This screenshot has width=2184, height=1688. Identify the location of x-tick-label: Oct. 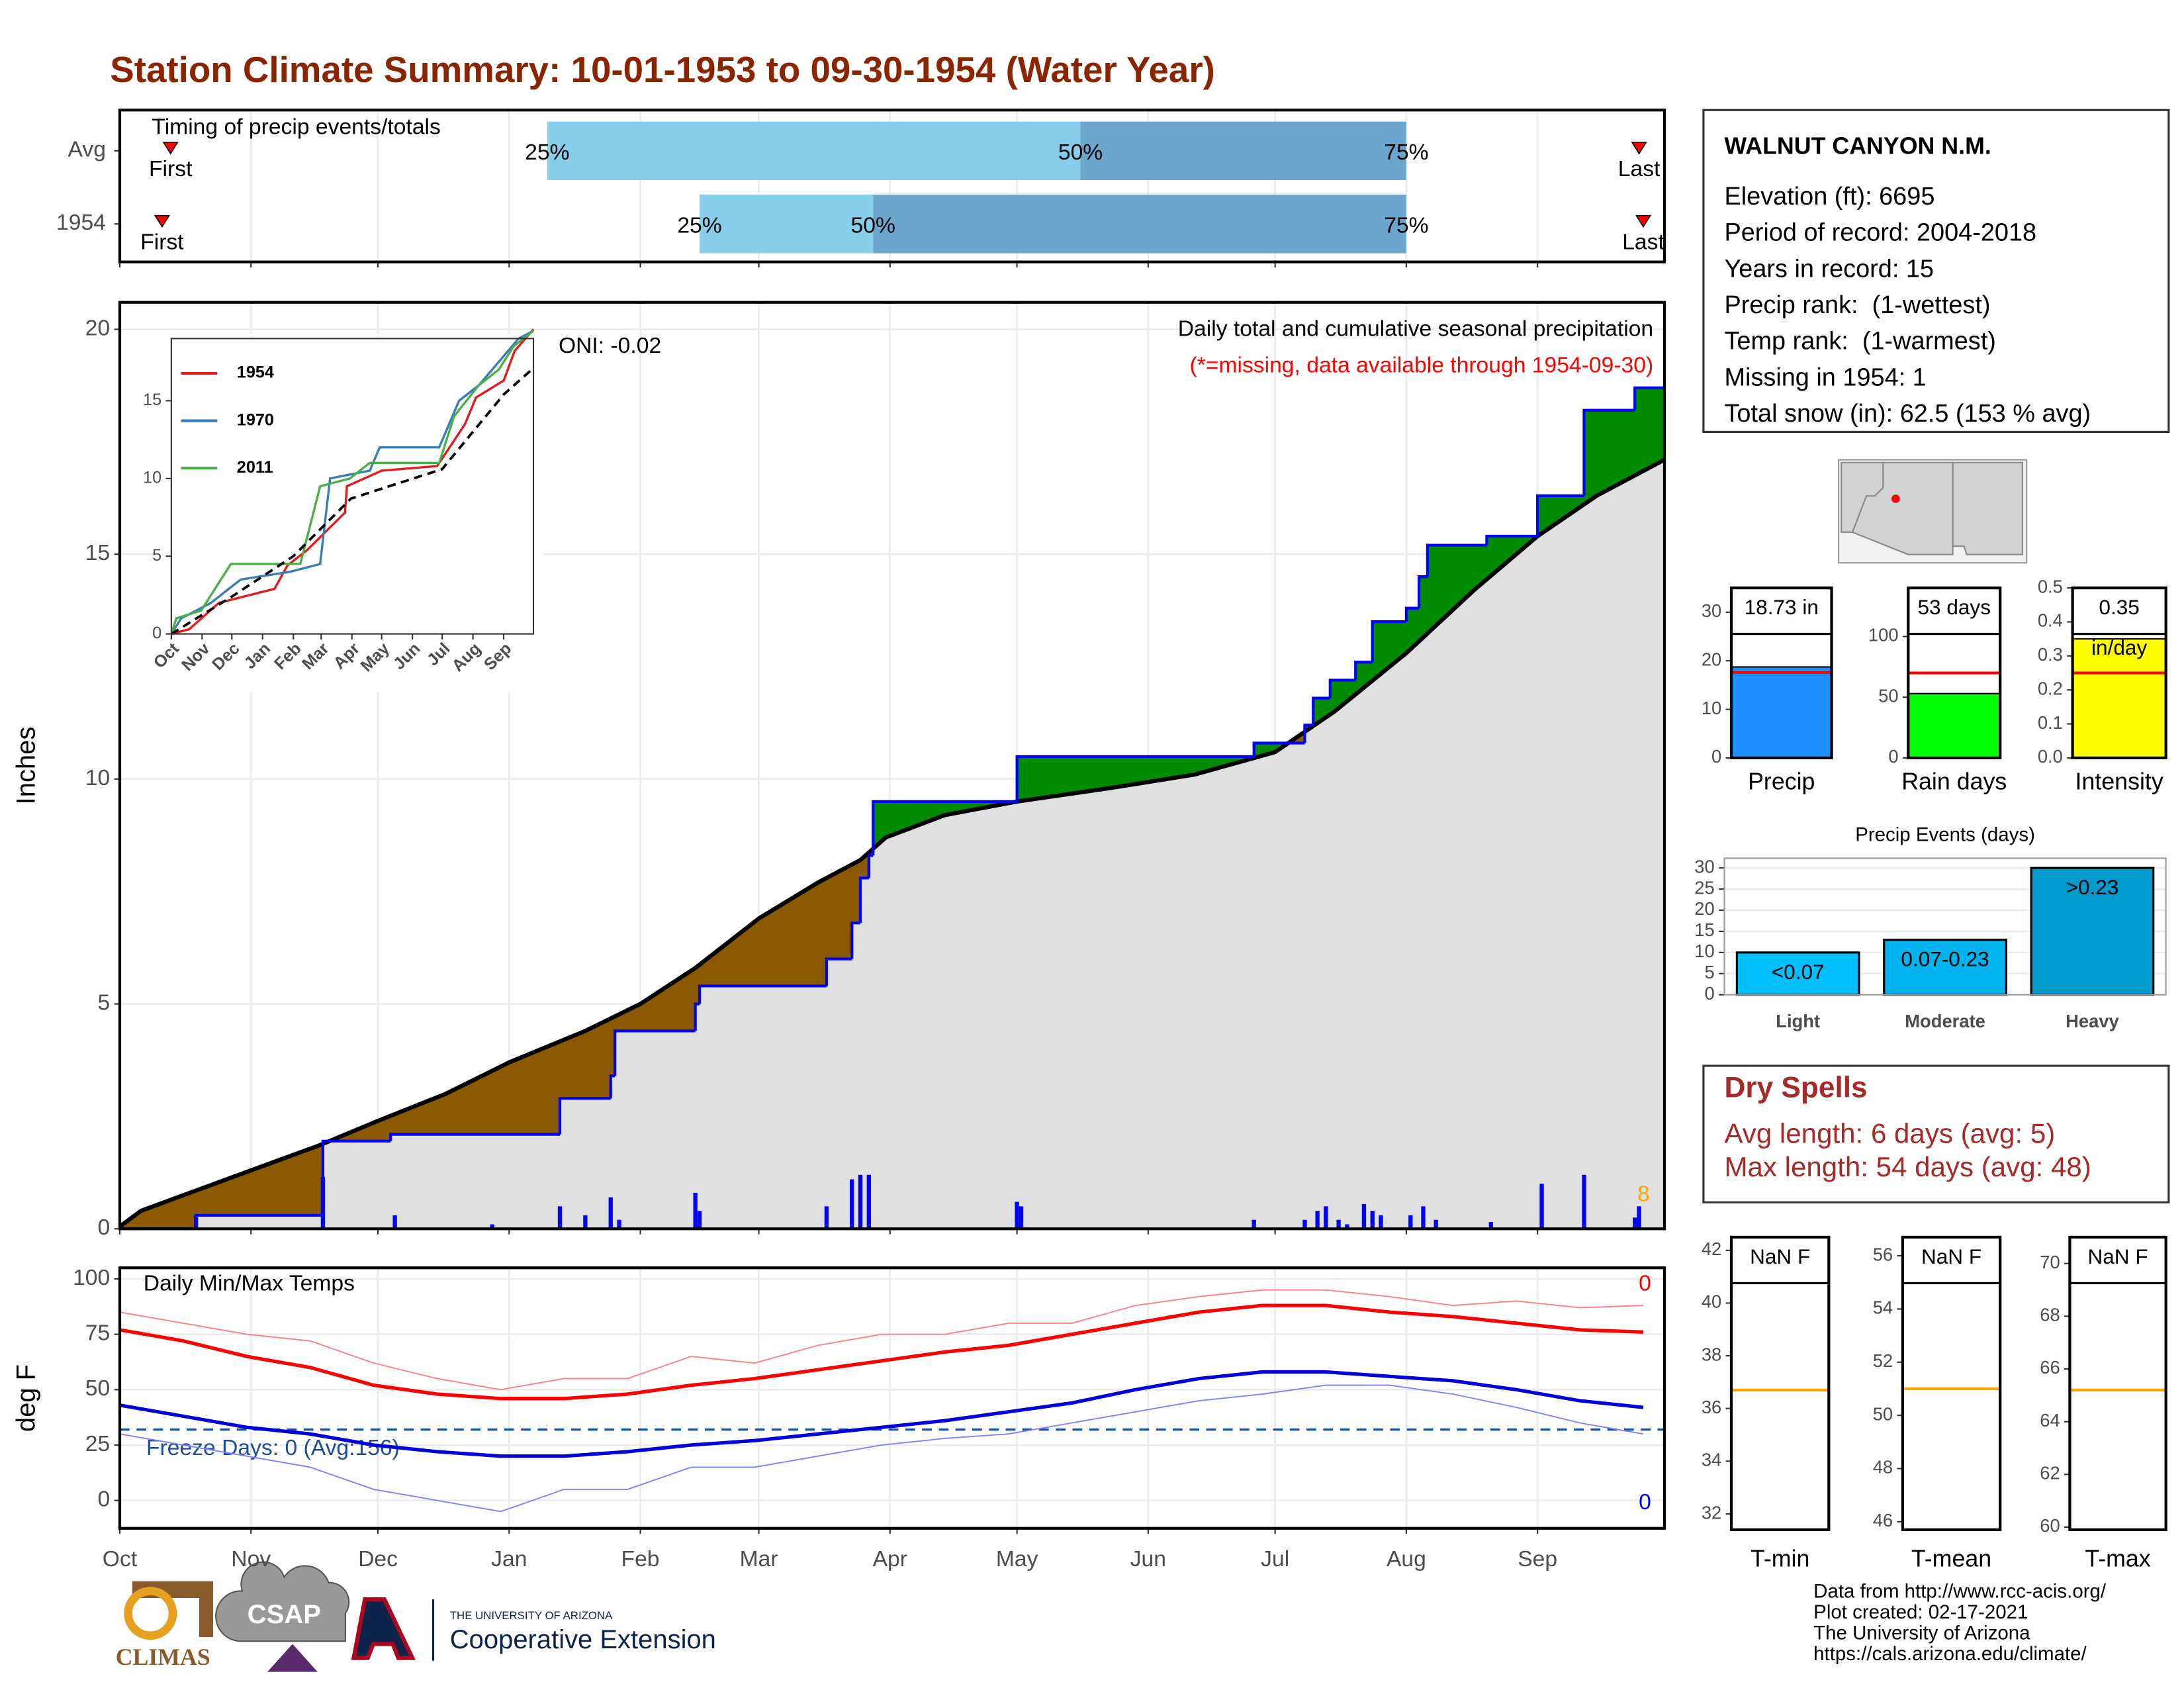
(121, 1559).